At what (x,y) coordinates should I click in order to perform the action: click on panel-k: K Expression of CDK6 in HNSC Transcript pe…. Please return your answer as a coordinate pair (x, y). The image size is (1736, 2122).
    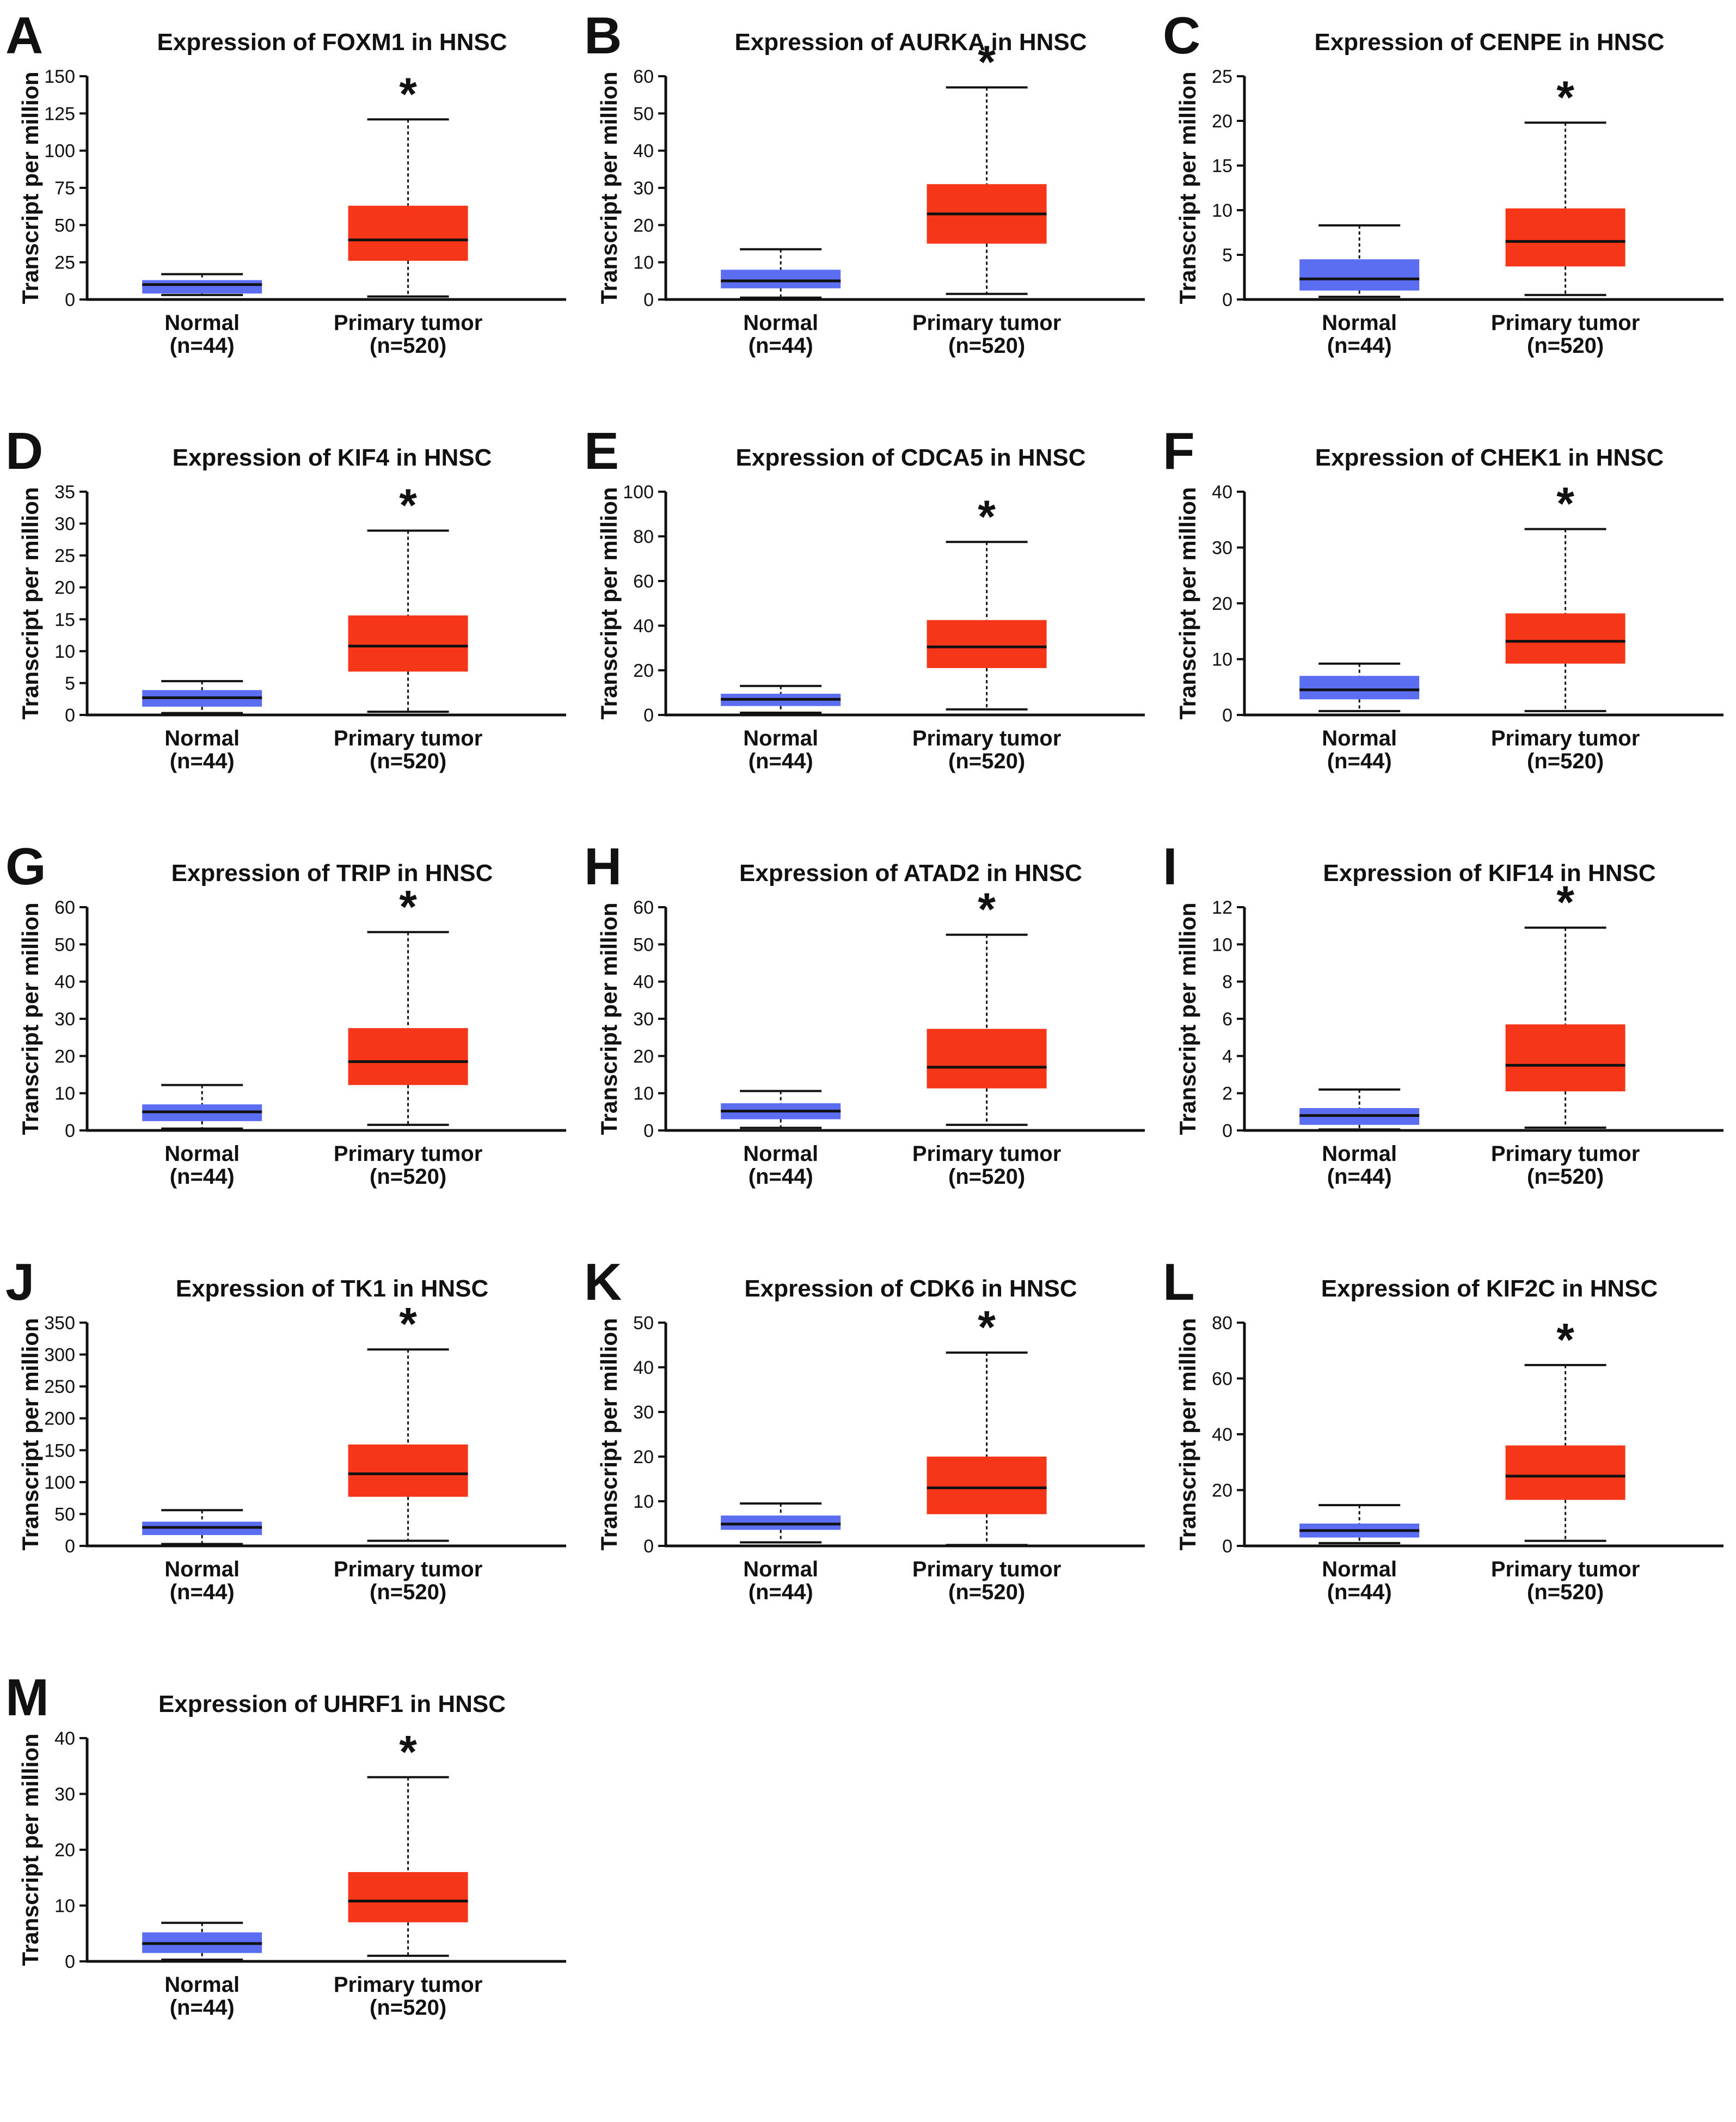
    Looking at the image, I should click on (868, 1454).